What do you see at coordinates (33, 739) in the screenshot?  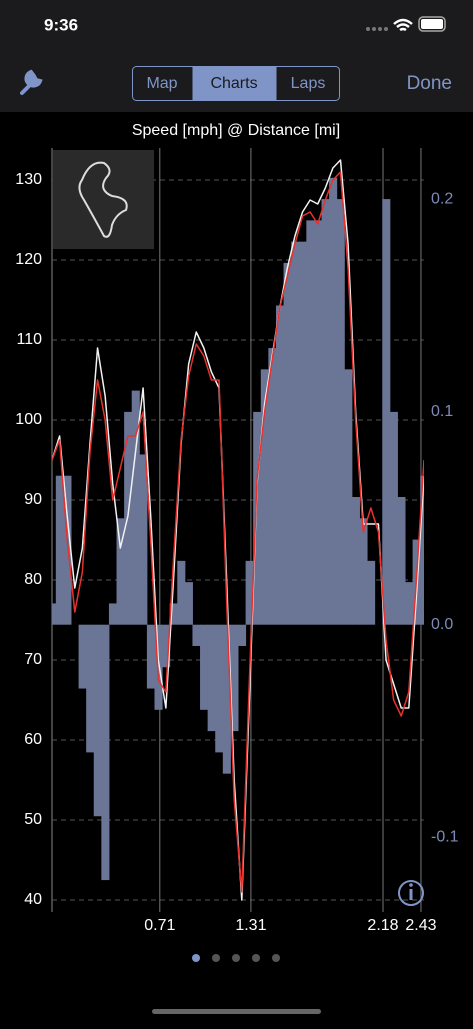 I see `y-tick-label: 60` at bounding box center [33, 739].